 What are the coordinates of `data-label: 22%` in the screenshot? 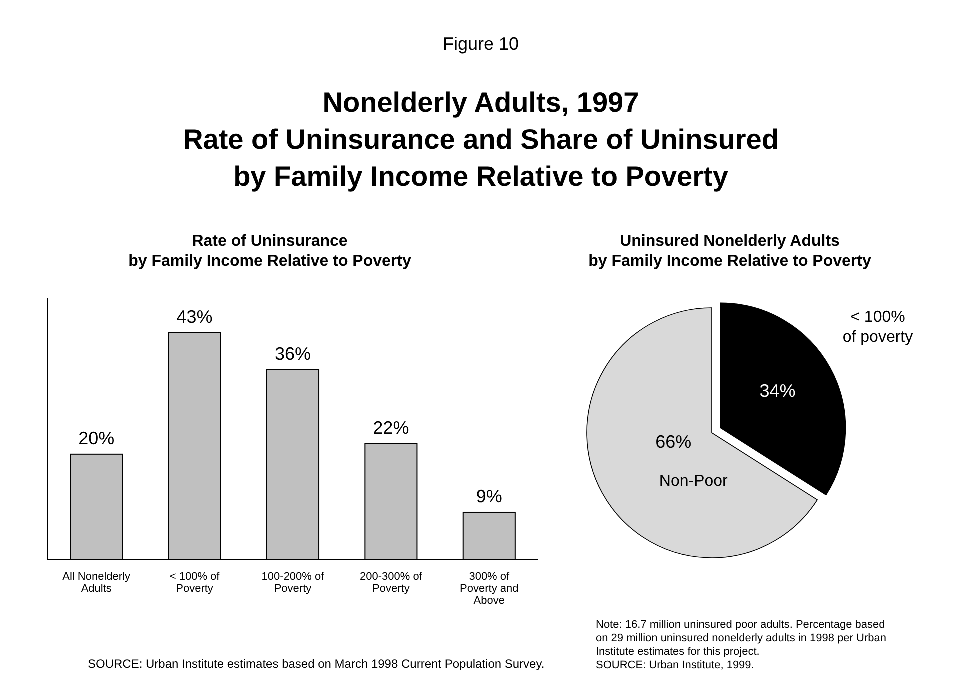 It's located at (391, 428).